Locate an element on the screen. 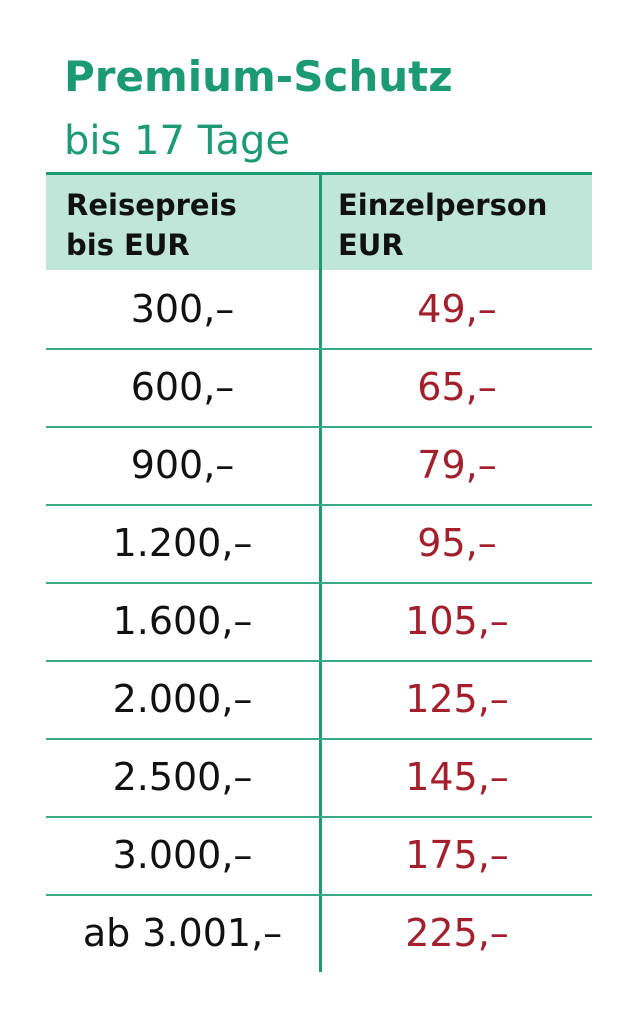 The width and height of the screenshot is (640, 1024). table-row: 2.500,– 145,– is located at coordinates (319, 777).